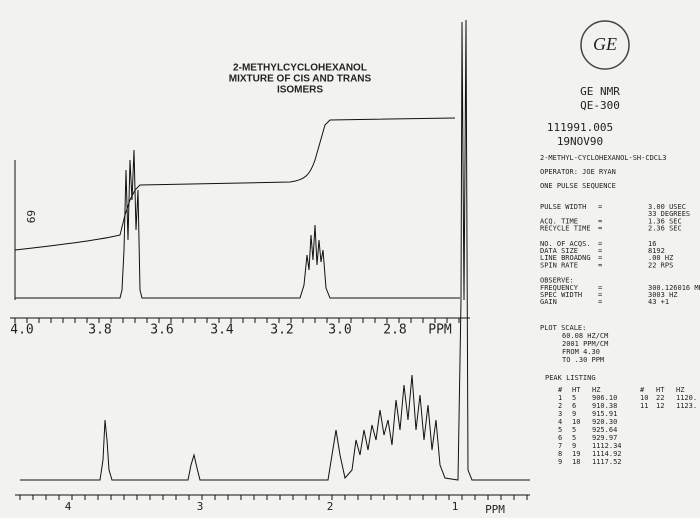 The height and width of the screenshot is (518, 700). Describe the element at coordinates (561, 295) in the screenshot. I see `parameter: SPEC WIDTH` at that location.